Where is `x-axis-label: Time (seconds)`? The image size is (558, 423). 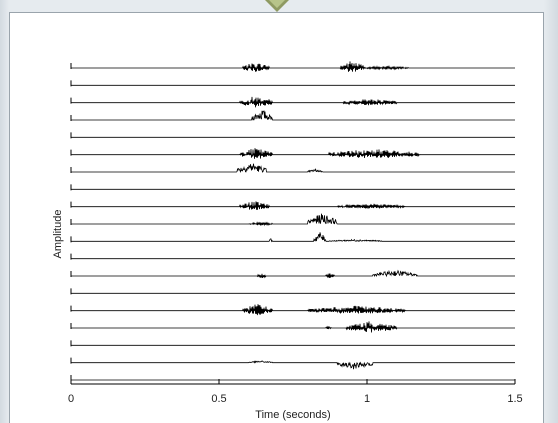 x-axis-label: Time (seconds) is located at coordinates (292, 415).